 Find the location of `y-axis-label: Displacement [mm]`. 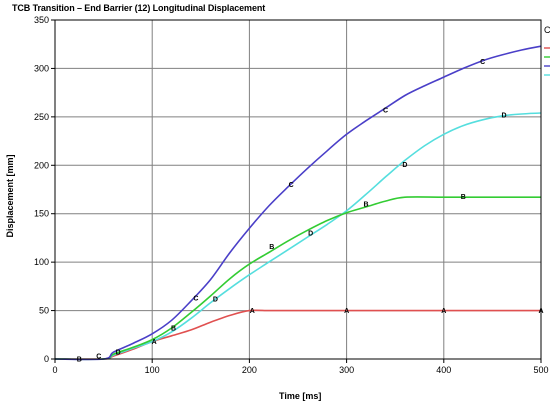

y-axis-label: Displacement [mm] is located at coordinates (10, 196).